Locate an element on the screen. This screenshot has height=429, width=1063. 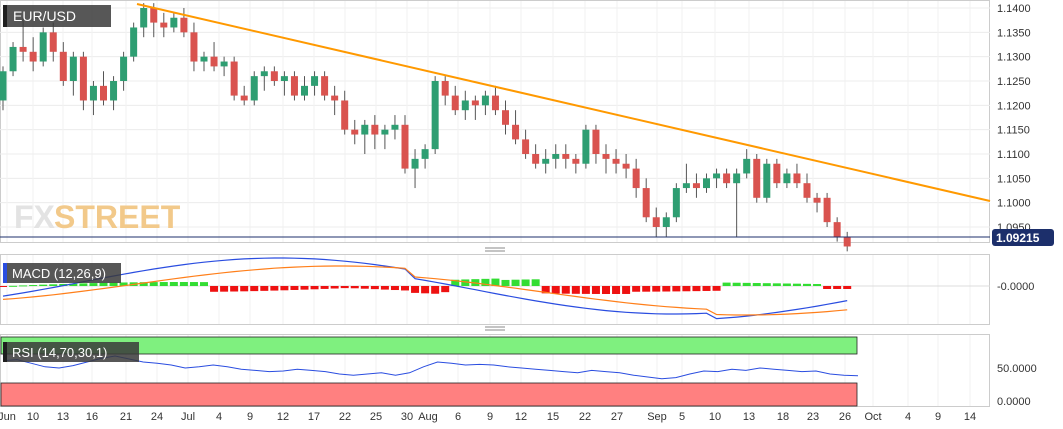
x-tick-label: 14 is located at coordinates (970, 417).